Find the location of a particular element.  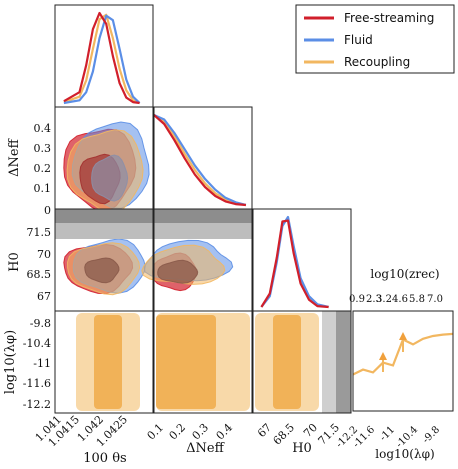

ytick-h0: 68.5 is located at coordinates (39, 274).